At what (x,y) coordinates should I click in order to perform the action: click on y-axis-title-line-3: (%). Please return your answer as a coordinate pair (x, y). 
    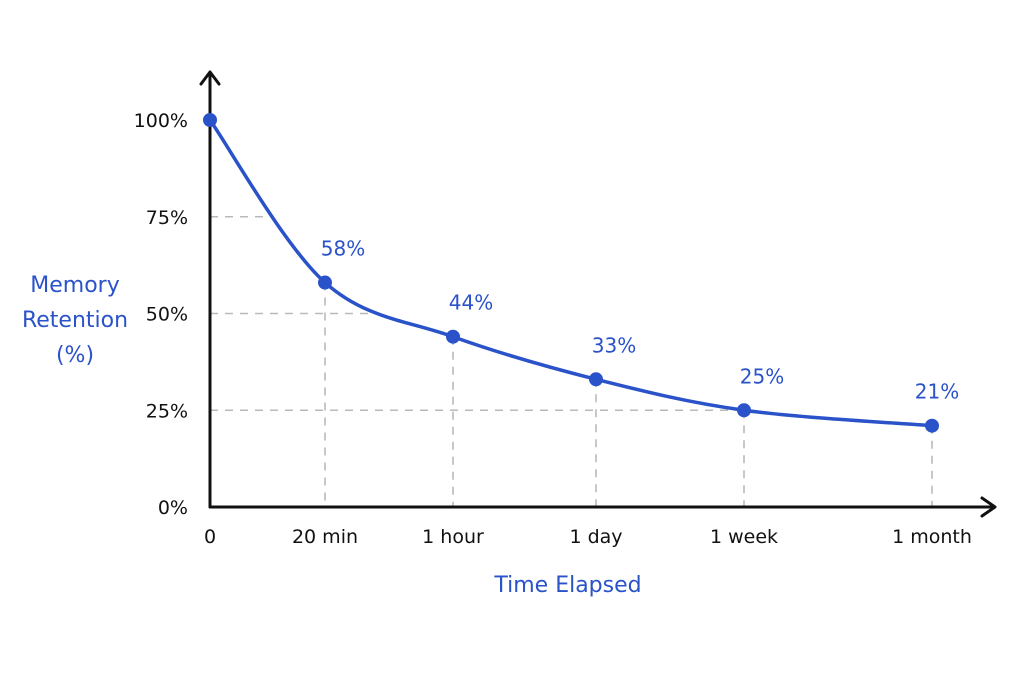
    Looking at the image, I should click on (75, 355).